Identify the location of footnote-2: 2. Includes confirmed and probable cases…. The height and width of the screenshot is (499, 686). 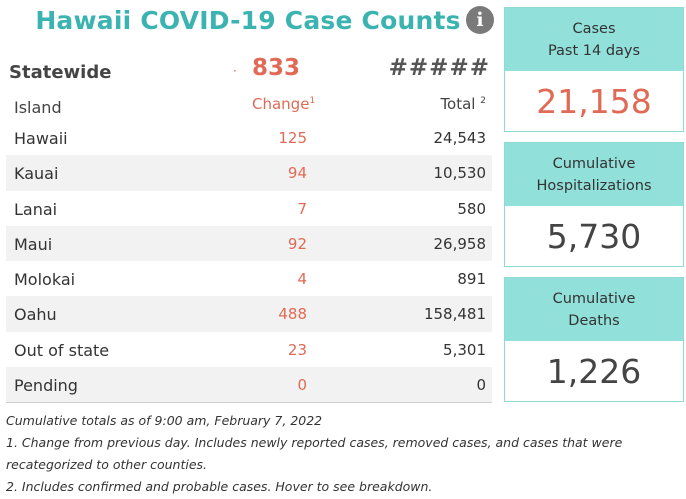
(219, 486).